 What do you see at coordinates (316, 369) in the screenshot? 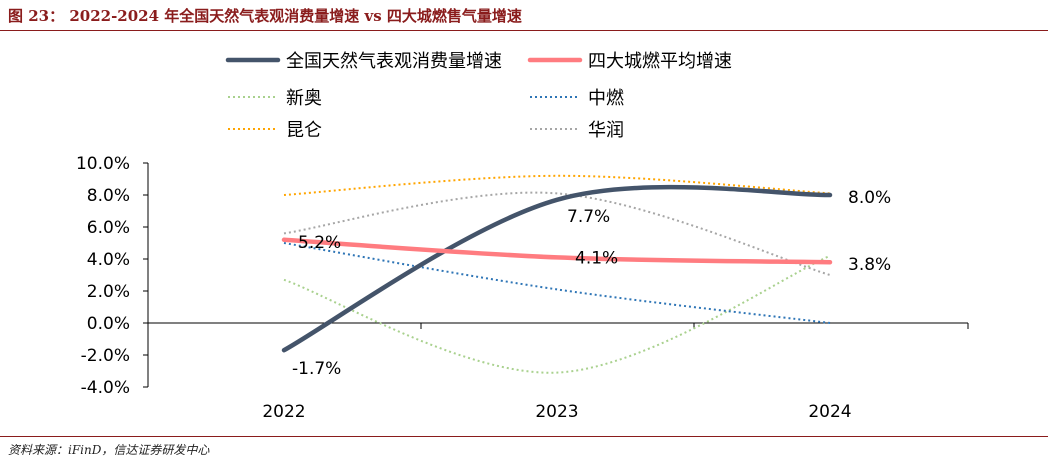
I see `data-label-national: -1.7%` at bounding box center [316, 369].